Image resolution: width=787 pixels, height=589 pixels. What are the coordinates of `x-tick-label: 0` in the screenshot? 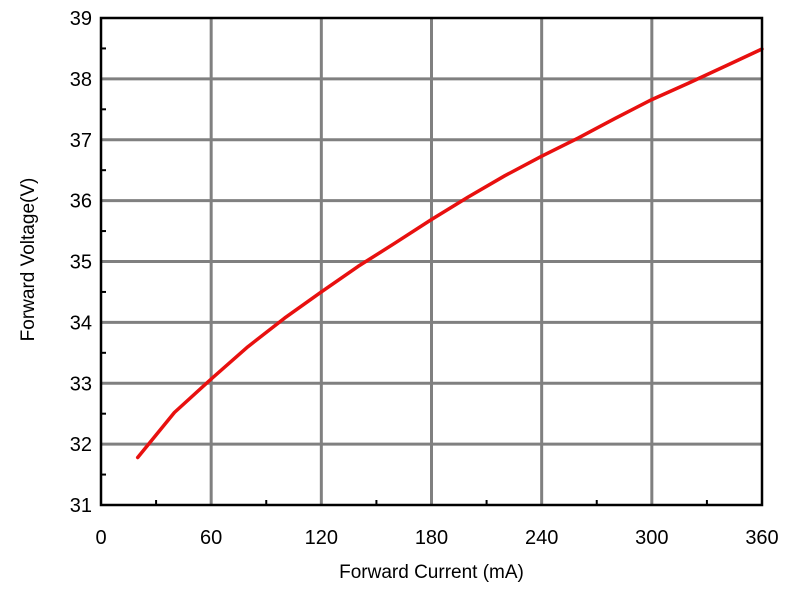 It's located at (100, 538).